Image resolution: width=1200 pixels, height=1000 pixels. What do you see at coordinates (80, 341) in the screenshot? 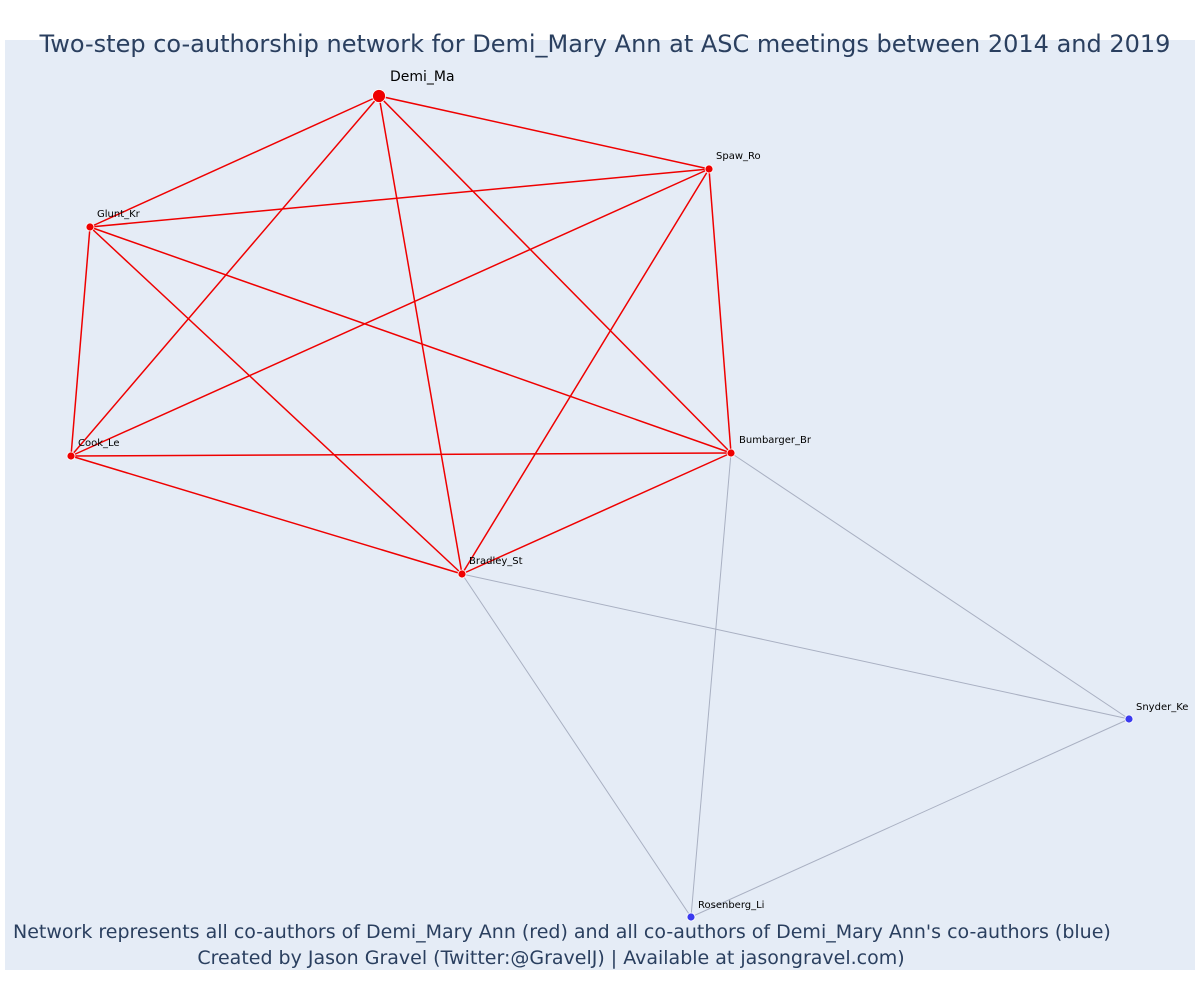
I see `edge-glunt_kr-cook_le` at bounding box center [80, 341].